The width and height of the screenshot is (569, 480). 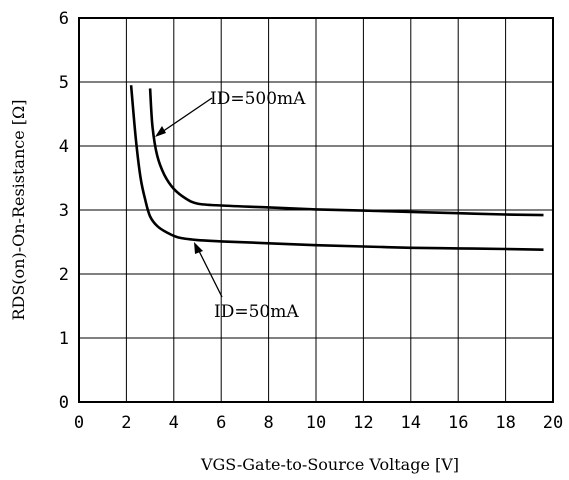 I want to click on x-tick-label-8: 8, so click(x=268, y=423).